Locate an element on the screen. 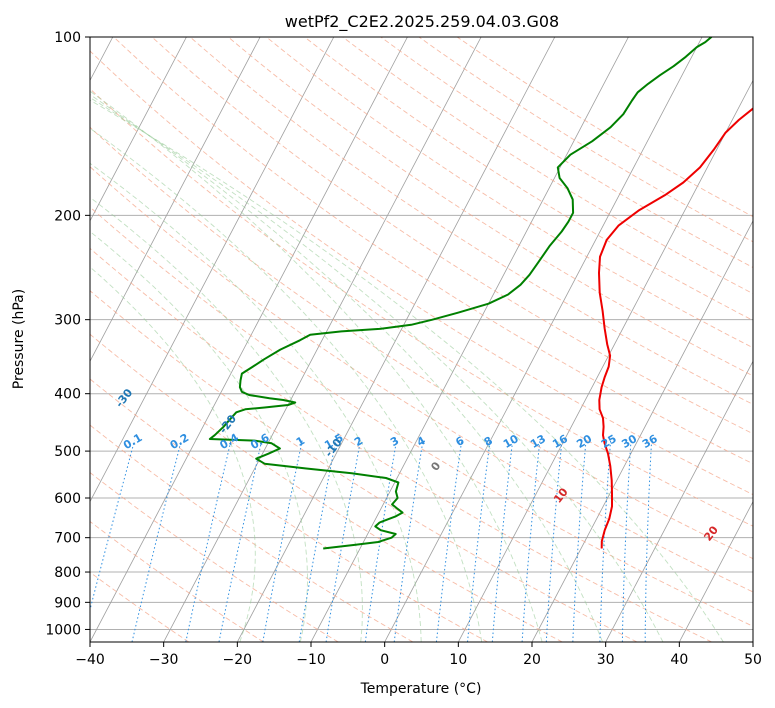  y-tick-label: 500 is located at coordinates (67, 452).